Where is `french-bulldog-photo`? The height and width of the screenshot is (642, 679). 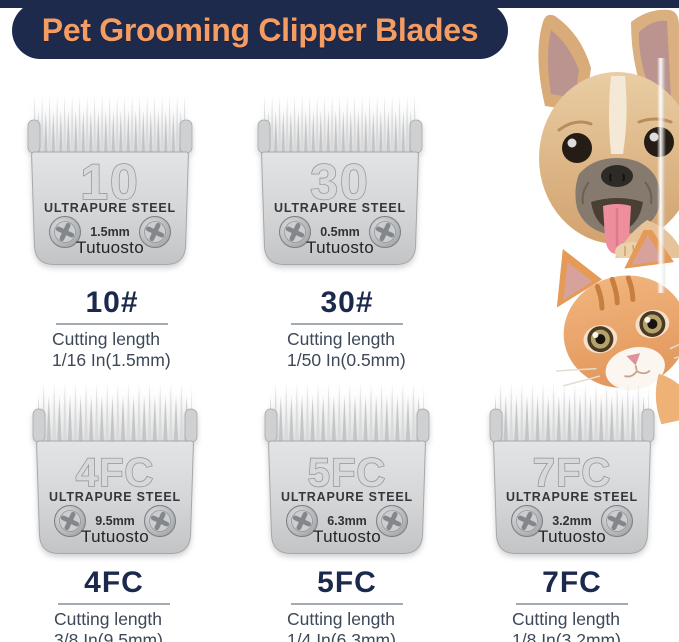
french-bulldog-photo is located at coordinates (608, 133).